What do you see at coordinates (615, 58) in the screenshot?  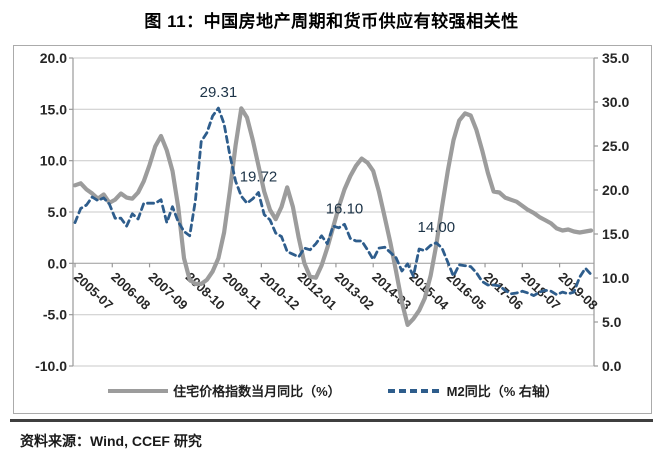 I see `right-axis-label: 35.0` at bounding box center [615, 58].